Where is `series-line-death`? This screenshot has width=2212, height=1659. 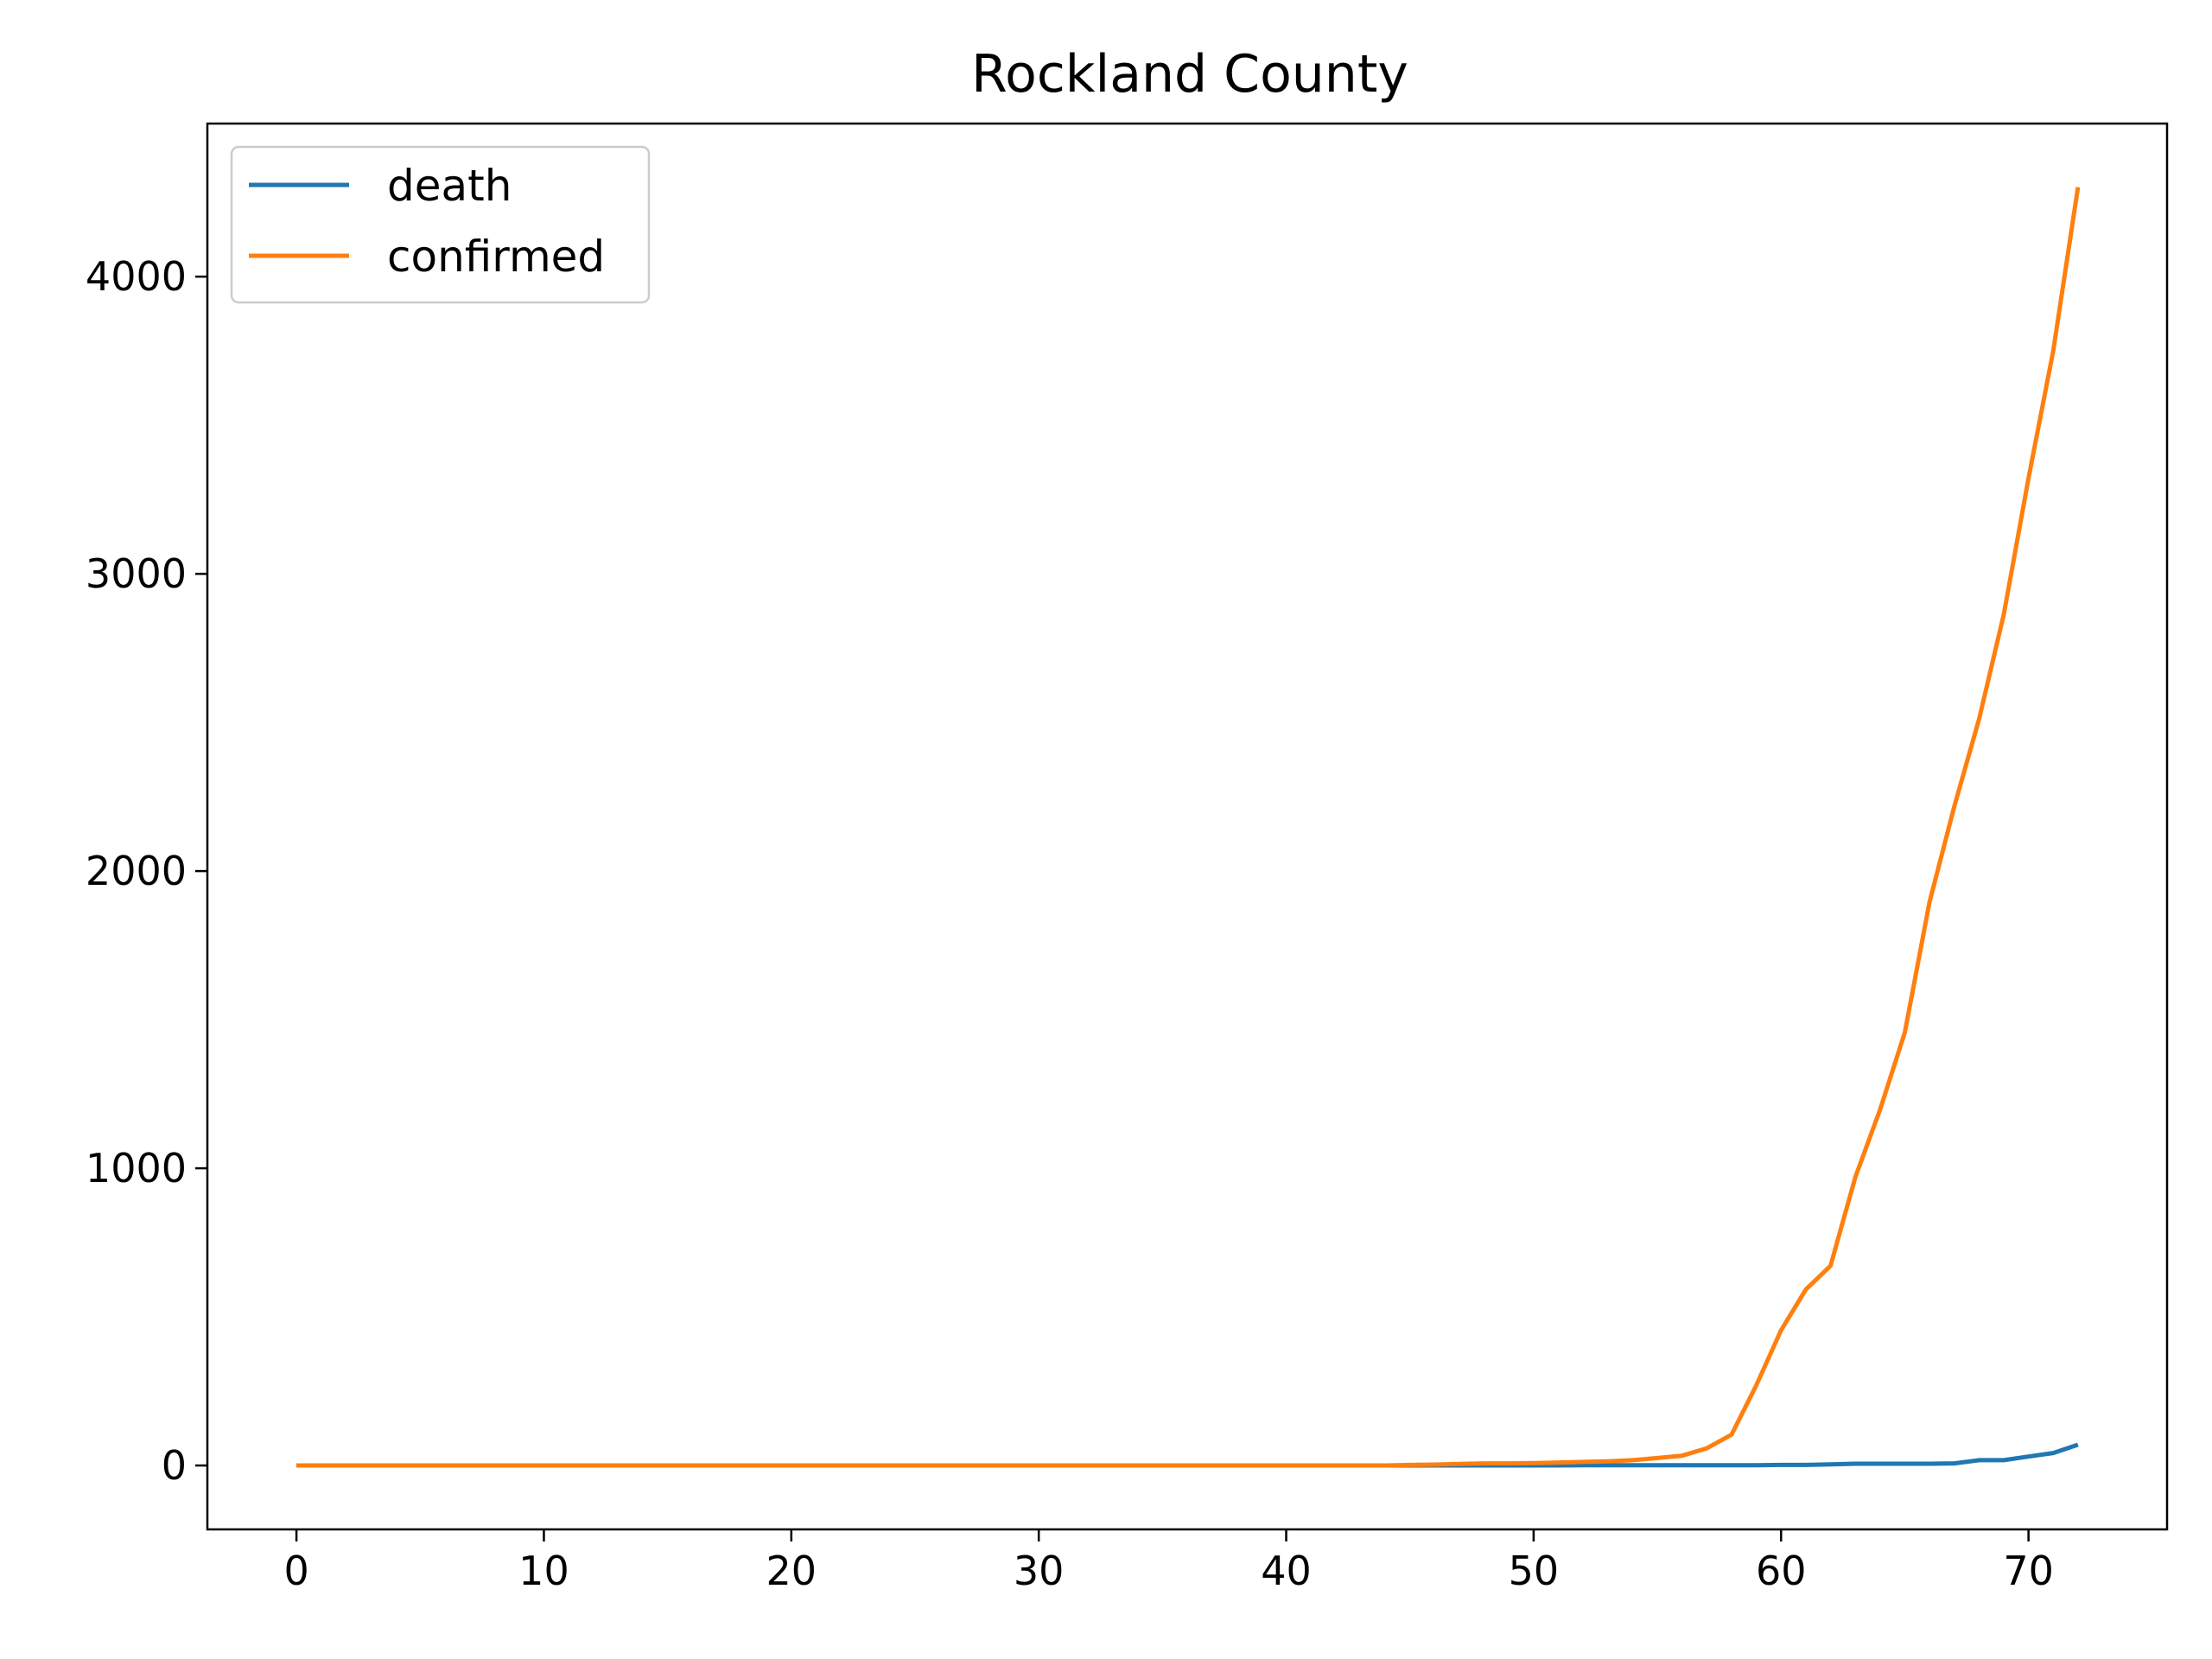
series-line-death is located at coordinates (1187, 1455).